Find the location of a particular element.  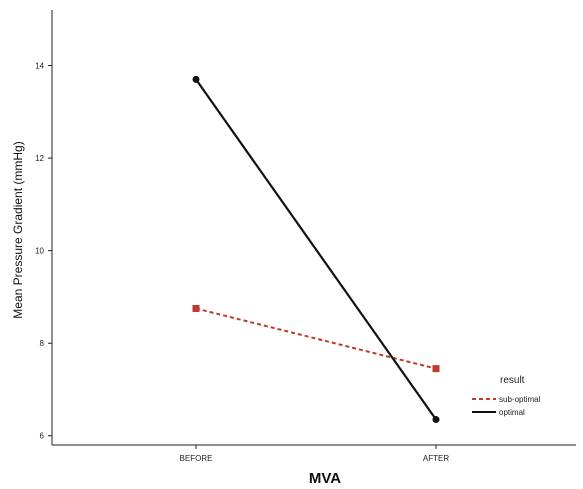

legend-label: sub-optimal is located at coordinates (520, 399).